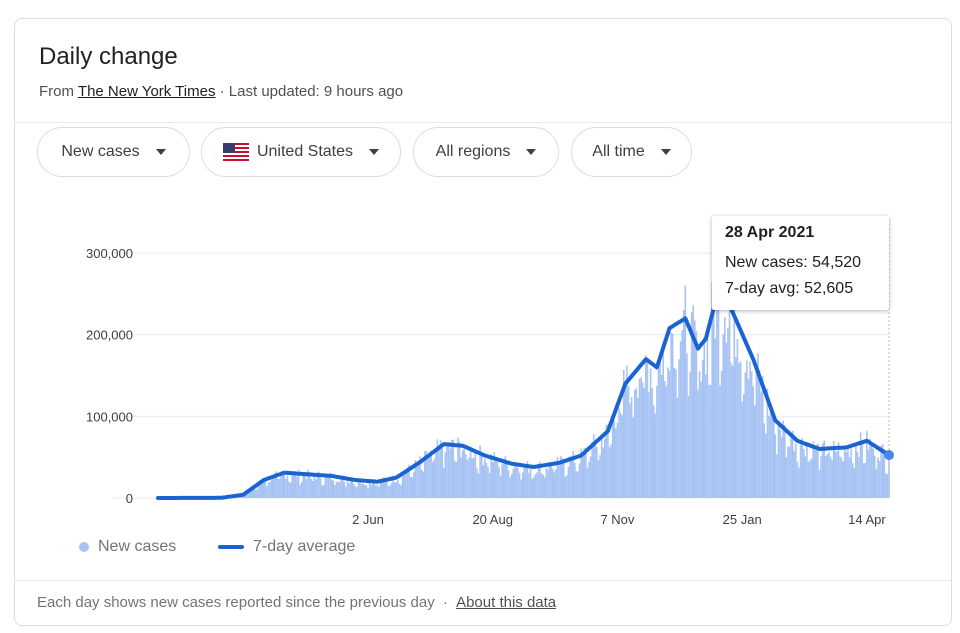 The width and height of the screenshot is (960, 633). What do you see at coordinates (127, 547) in the screenshot?
I see `legend-new-cases: New cases` at bounding box center [127, 547].